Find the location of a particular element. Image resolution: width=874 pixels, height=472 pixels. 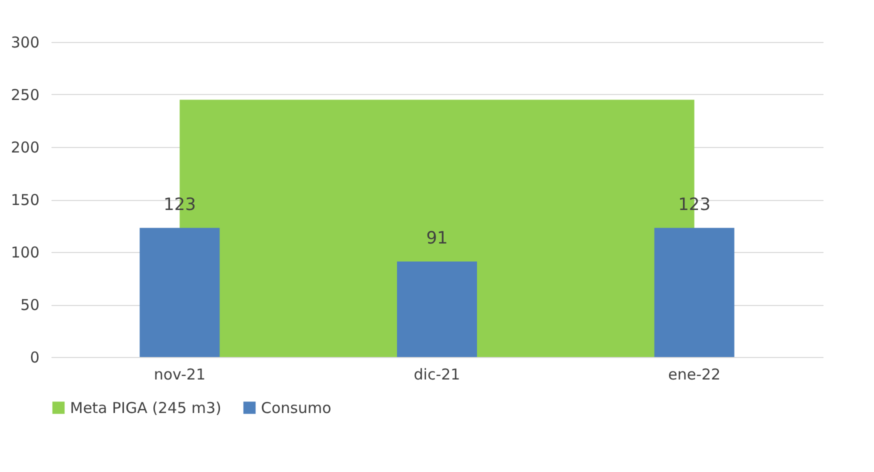

x-tick-label: nov-21 is located at coordinates (180, 375).